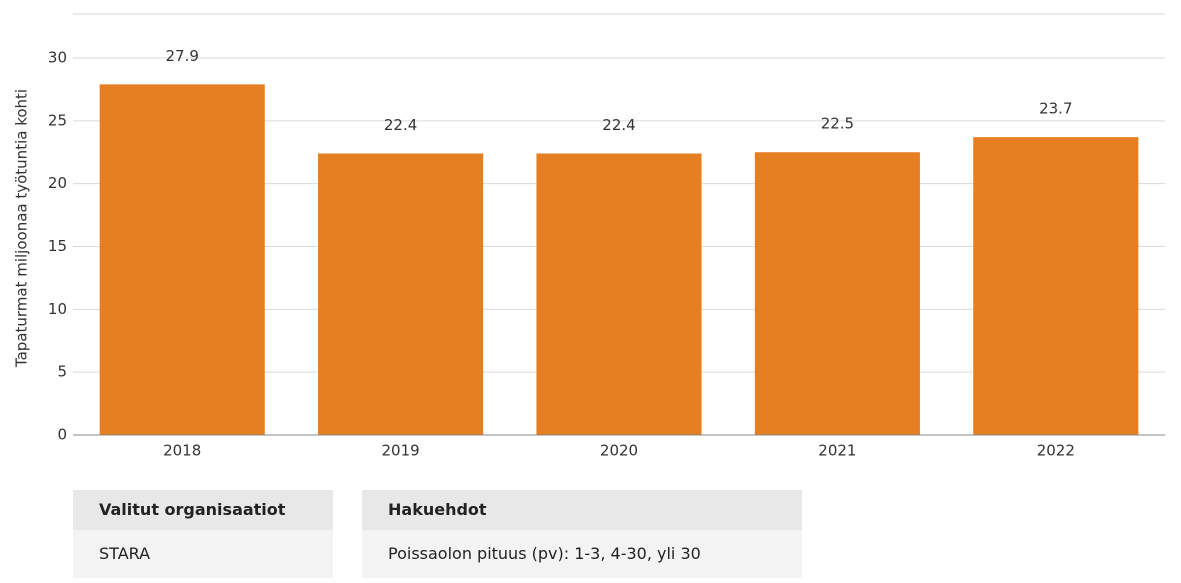  I want to click on filter-header: Hakuehdot, so click(582, 510).